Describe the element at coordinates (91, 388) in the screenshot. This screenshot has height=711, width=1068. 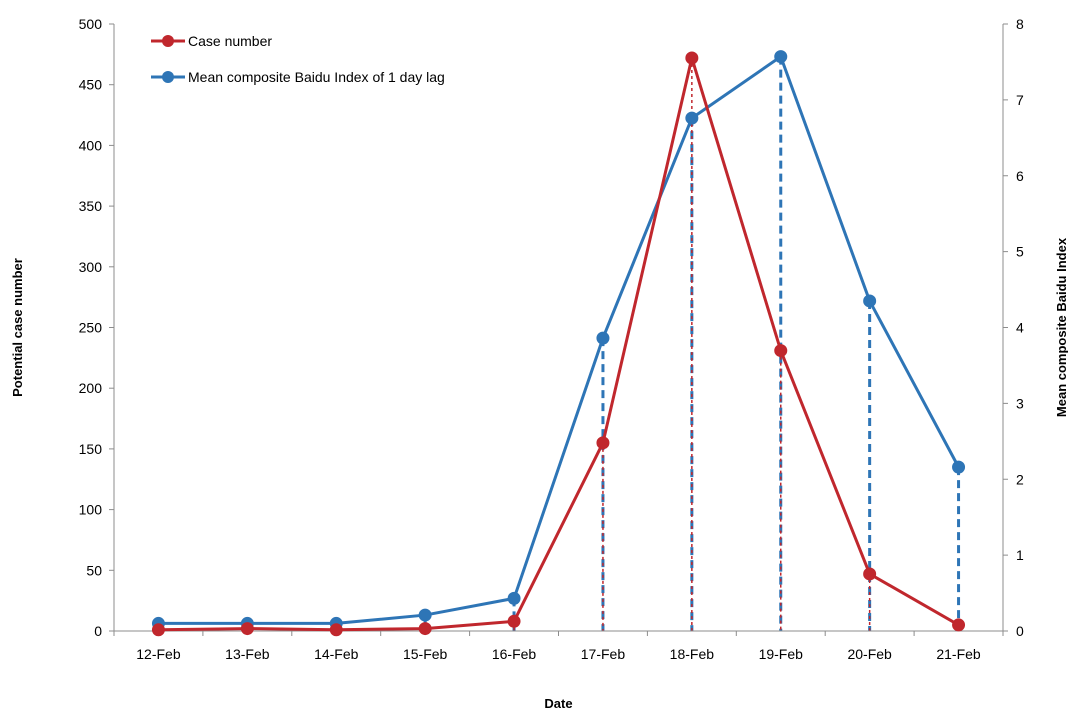
I see `y-tick-label: 200` at that location.